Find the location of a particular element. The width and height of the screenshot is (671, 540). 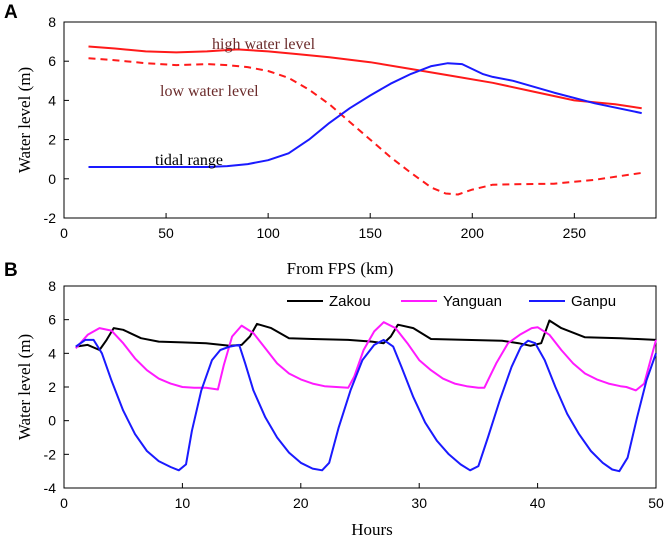

panel-b-legend: Zakou Yanguan Ganpu is located at coordinates (451, 301).